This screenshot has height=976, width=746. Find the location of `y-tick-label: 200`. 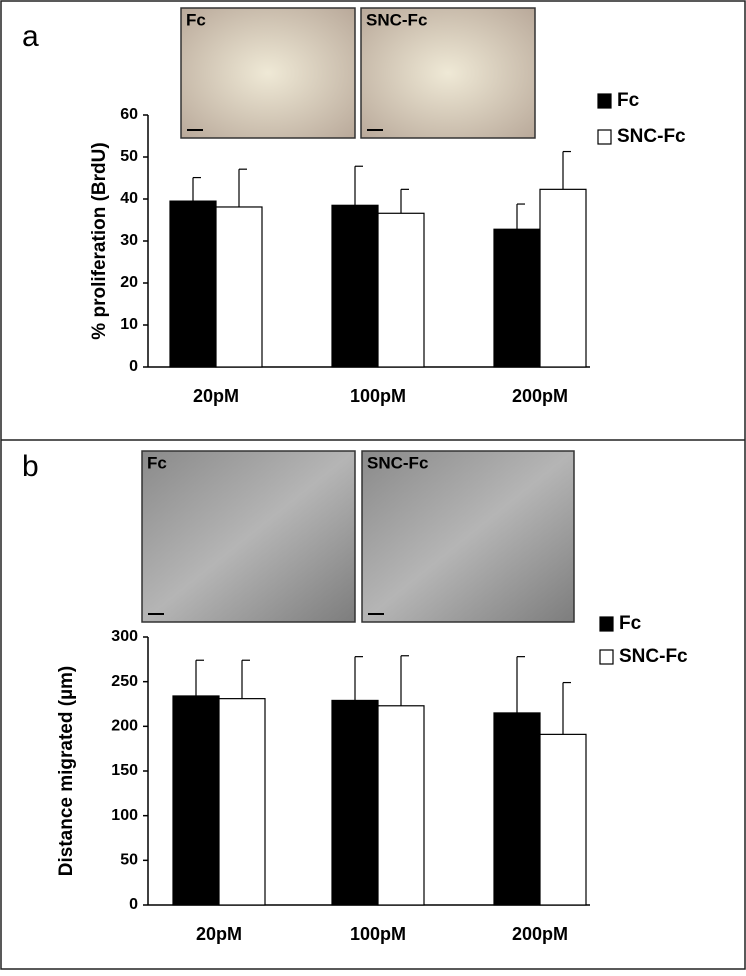

y-tick-label: 200 is located at coordinates (124, 726).